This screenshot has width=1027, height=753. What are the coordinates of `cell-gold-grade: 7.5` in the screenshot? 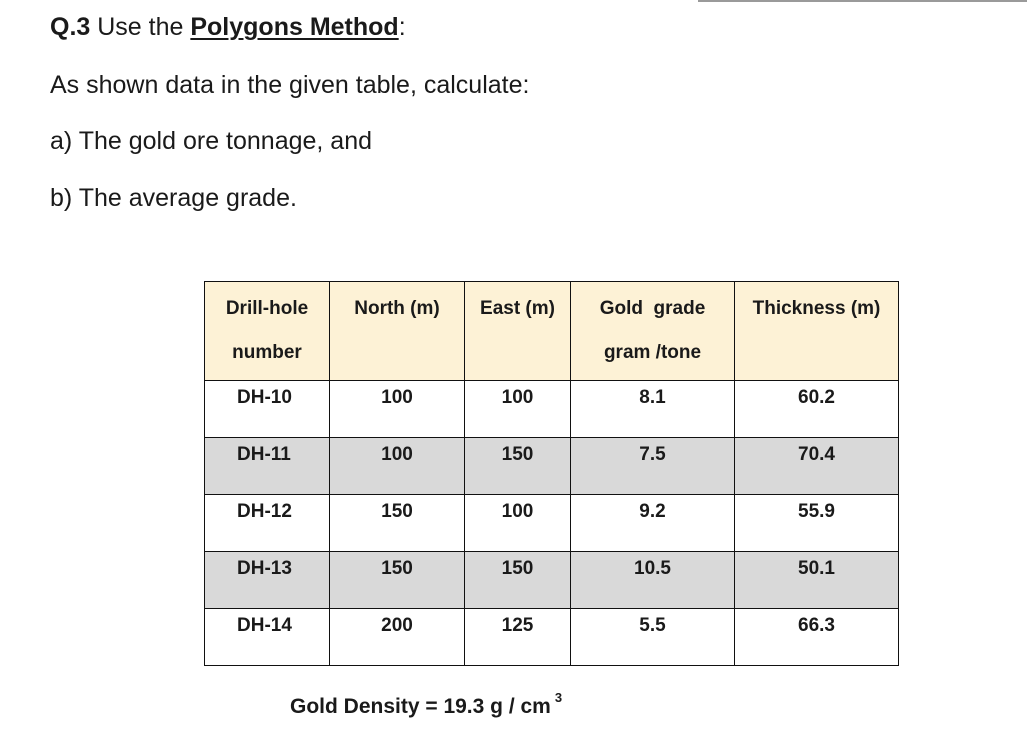 It's located at (652, 466).